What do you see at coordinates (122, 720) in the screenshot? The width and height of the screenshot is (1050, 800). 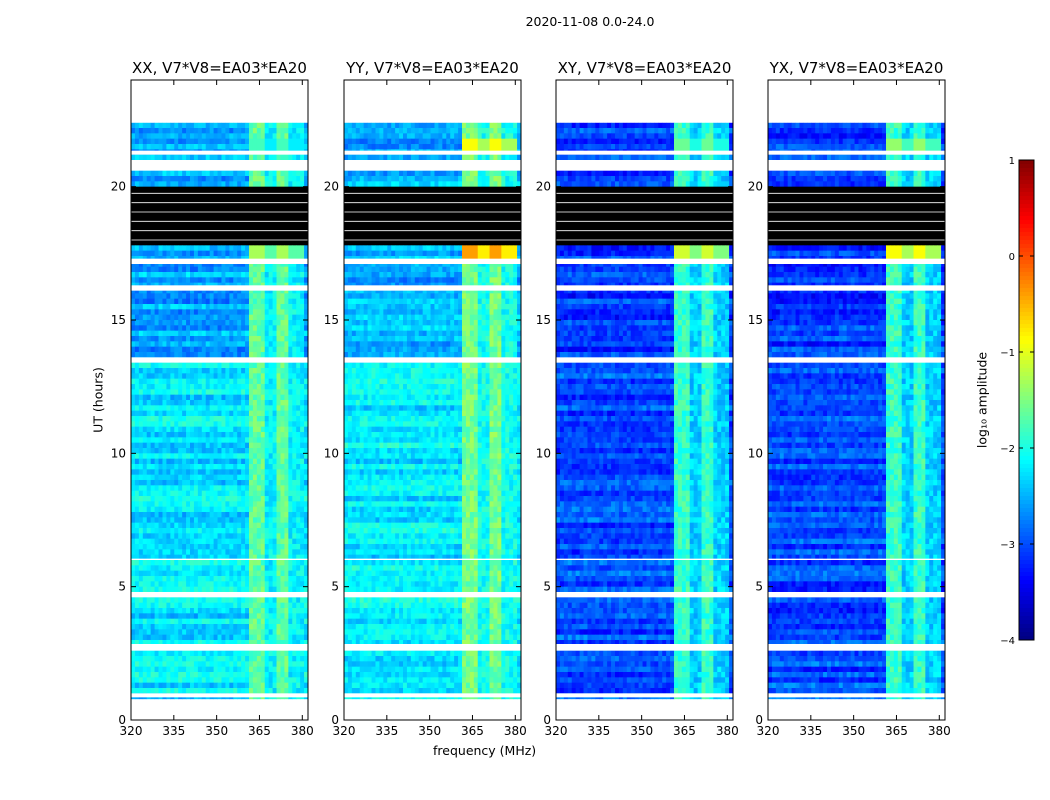 I see `y-tick-label: 0` at bounding box center [122, 720].